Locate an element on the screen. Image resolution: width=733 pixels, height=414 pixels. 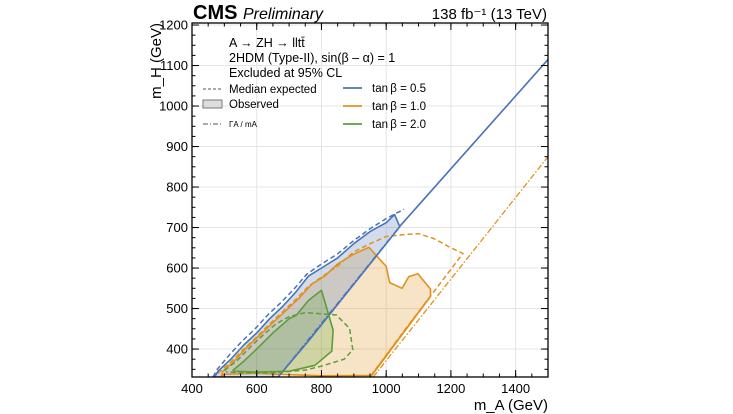
y-tick-label: 1000 is located at coordinates (173, 106).